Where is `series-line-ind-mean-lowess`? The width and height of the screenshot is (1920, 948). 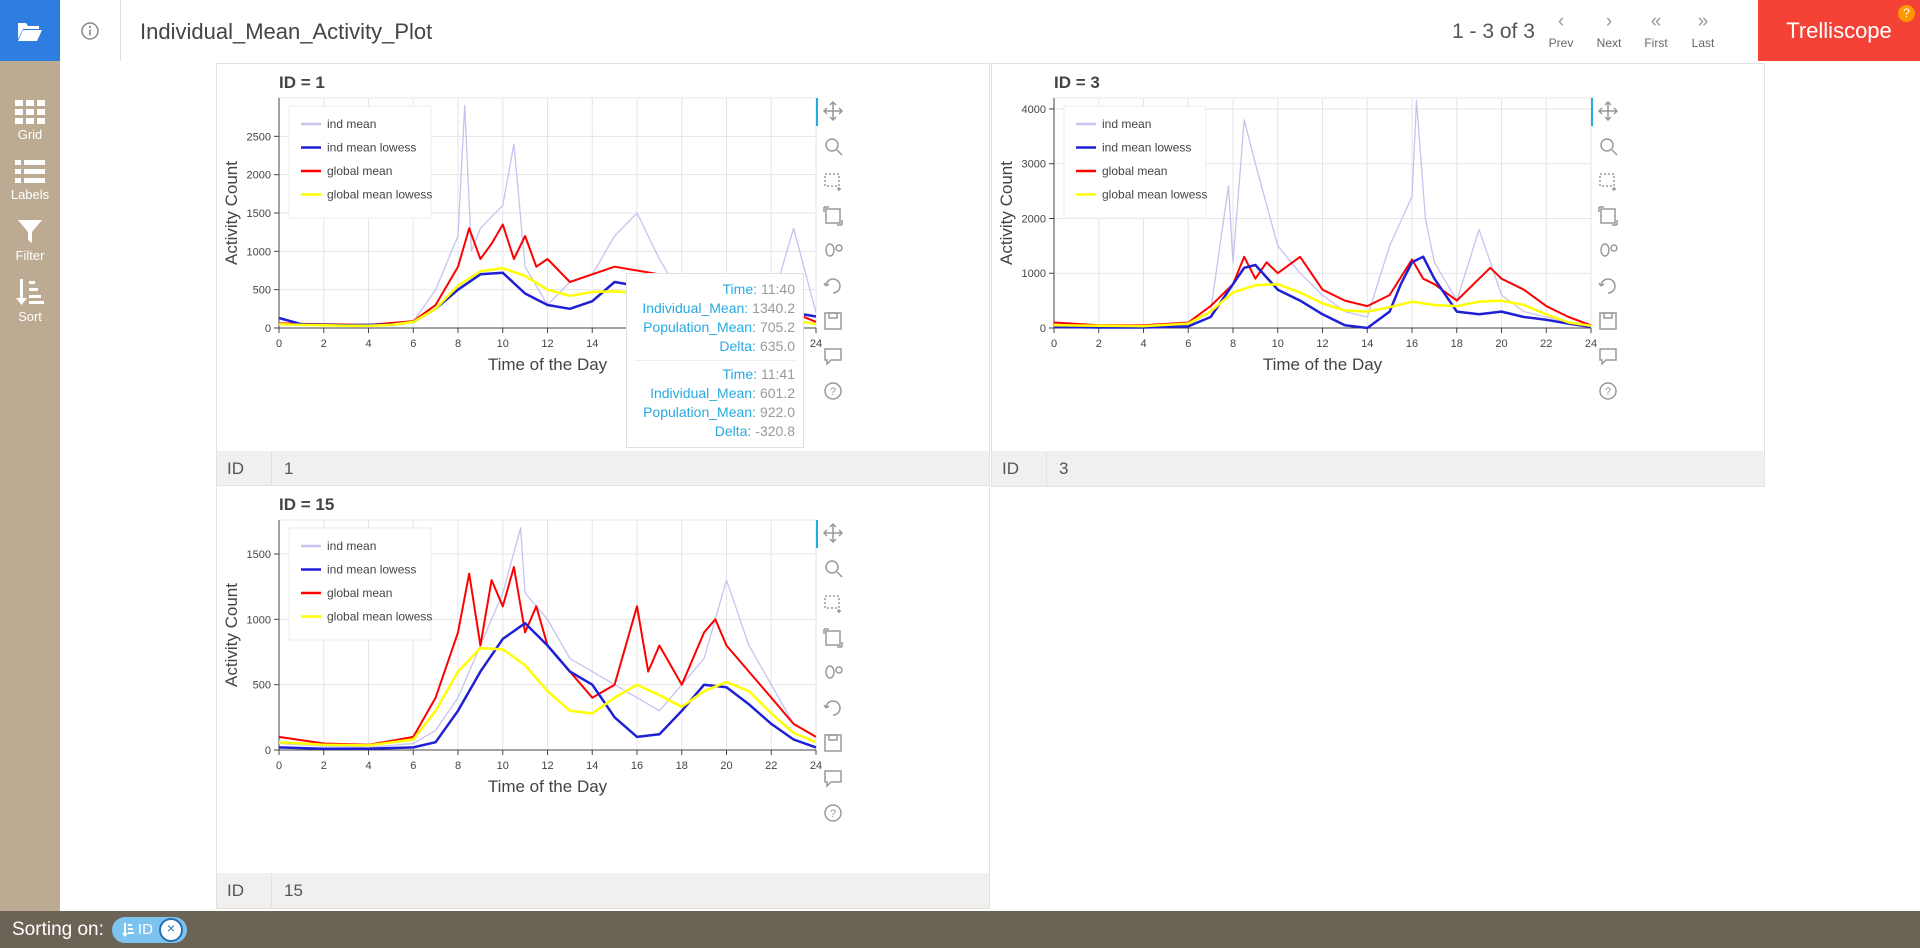 series-line-ind-mean-lowess is located at coordinates (547, 685).